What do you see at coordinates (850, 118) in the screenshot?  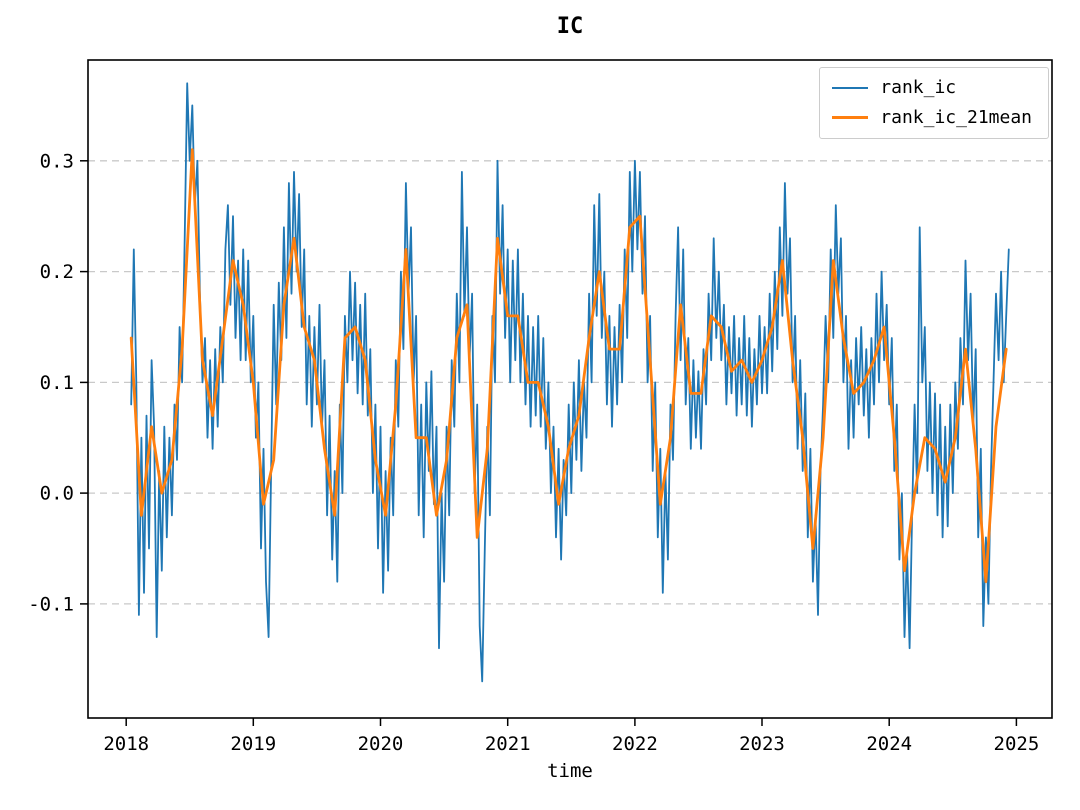 I see `legend-line-swatch-rank-ic-21mean` at bounding box center [850, 118].